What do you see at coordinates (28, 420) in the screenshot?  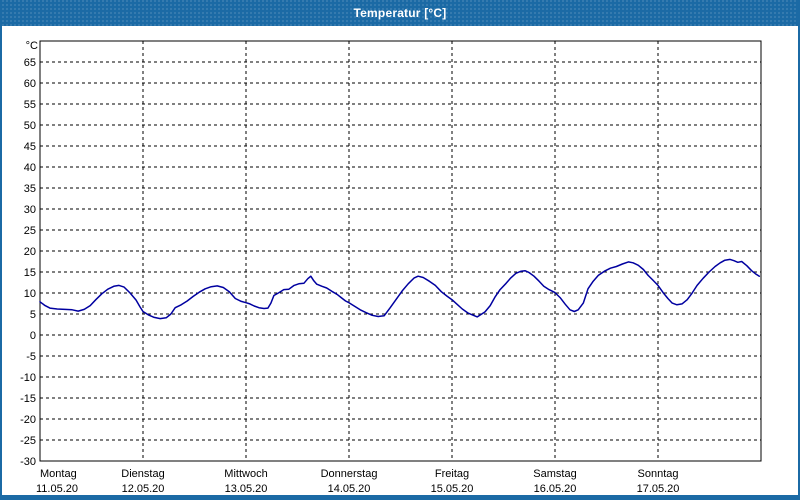 I see `y-tick-label: -20` at bounding box center [28, 420].